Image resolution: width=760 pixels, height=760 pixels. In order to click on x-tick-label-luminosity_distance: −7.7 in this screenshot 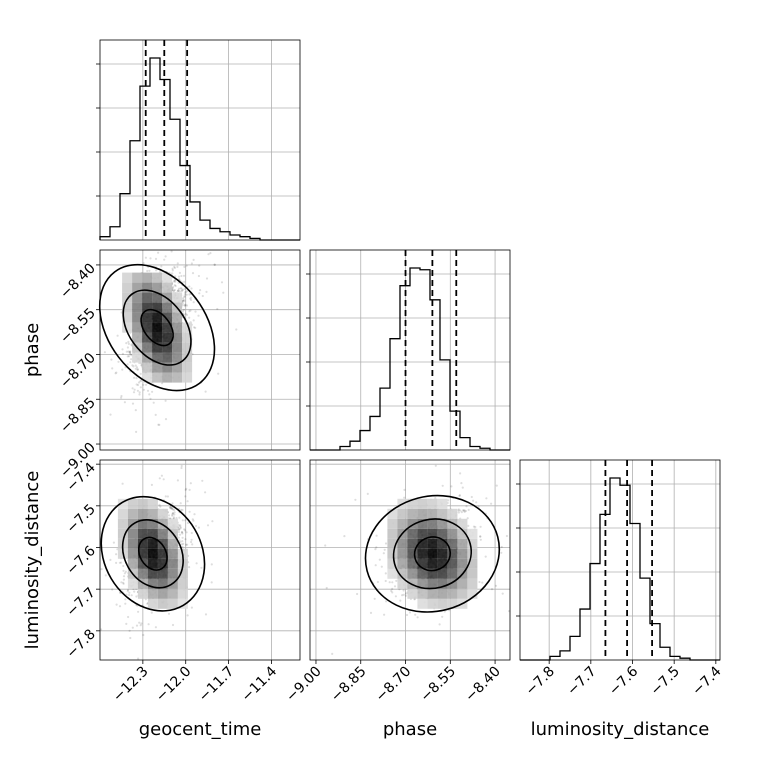, I will do `click(581, 681)`.